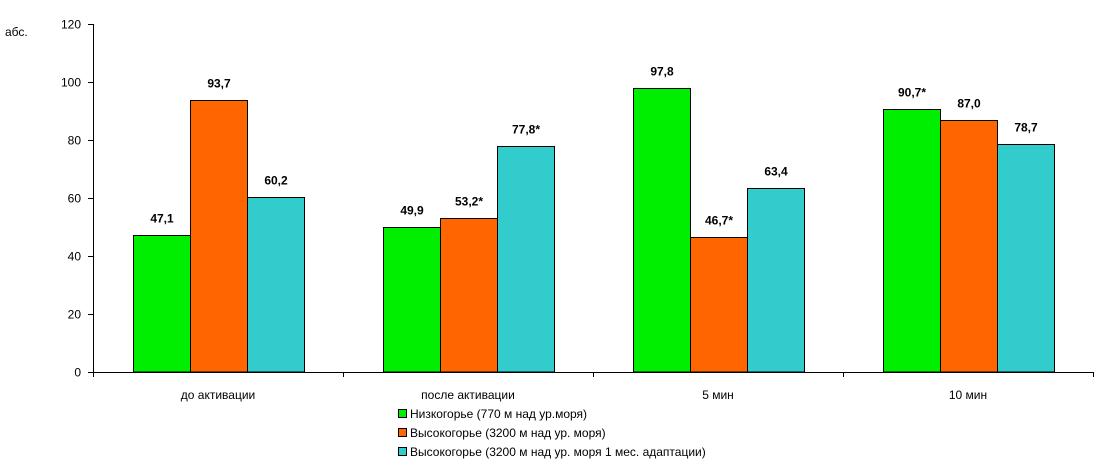  I want to click on category-label: 10 мин, so click(968, 395).